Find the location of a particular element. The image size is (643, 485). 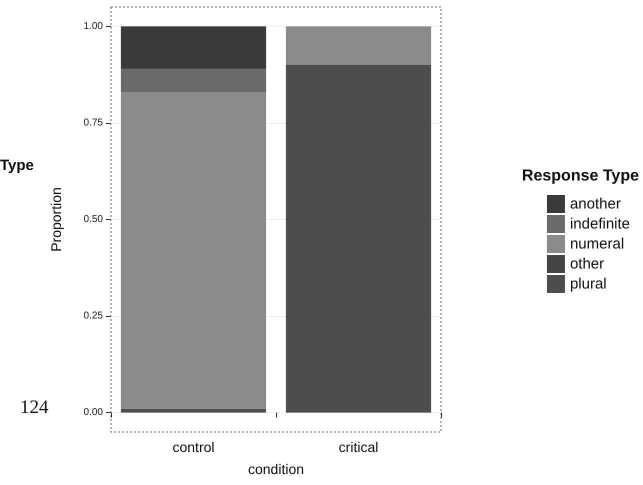

x-axis-title: condition is located at coordinates (276, 469).